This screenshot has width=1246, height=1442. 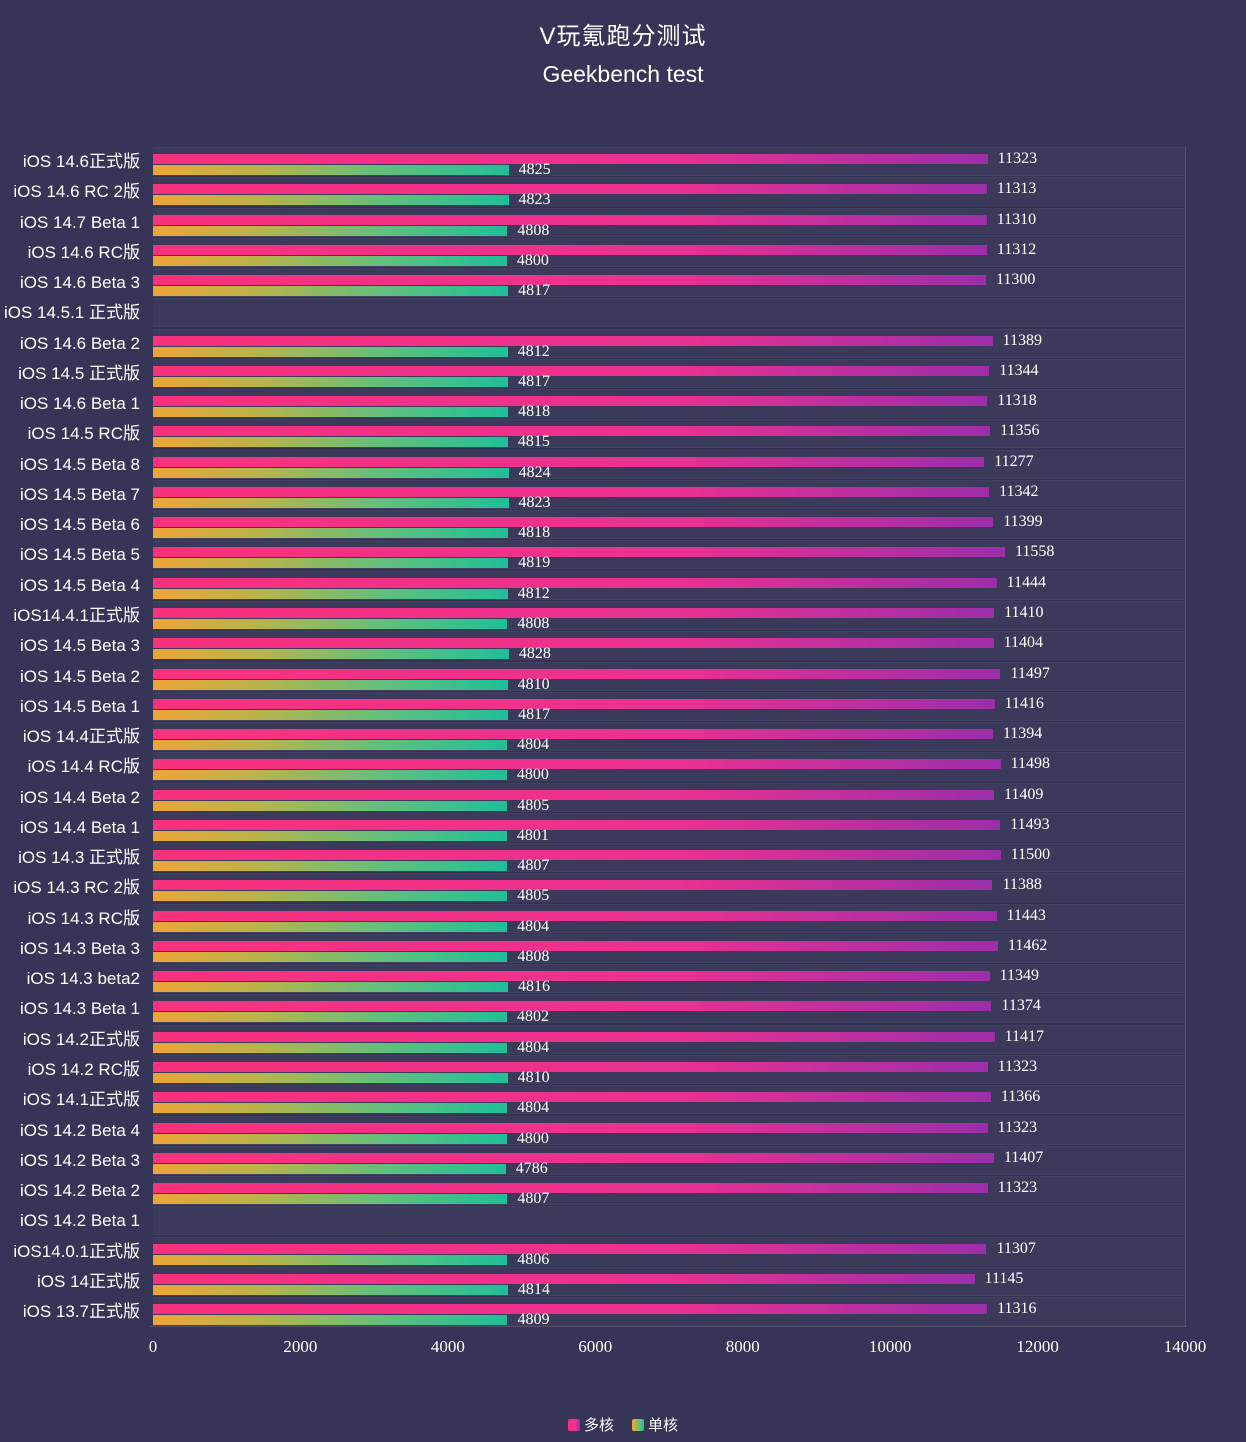 I want to click on chart-row: iOS 14.2 Beta 3 11407 4786, so click(x=623, y=1160).